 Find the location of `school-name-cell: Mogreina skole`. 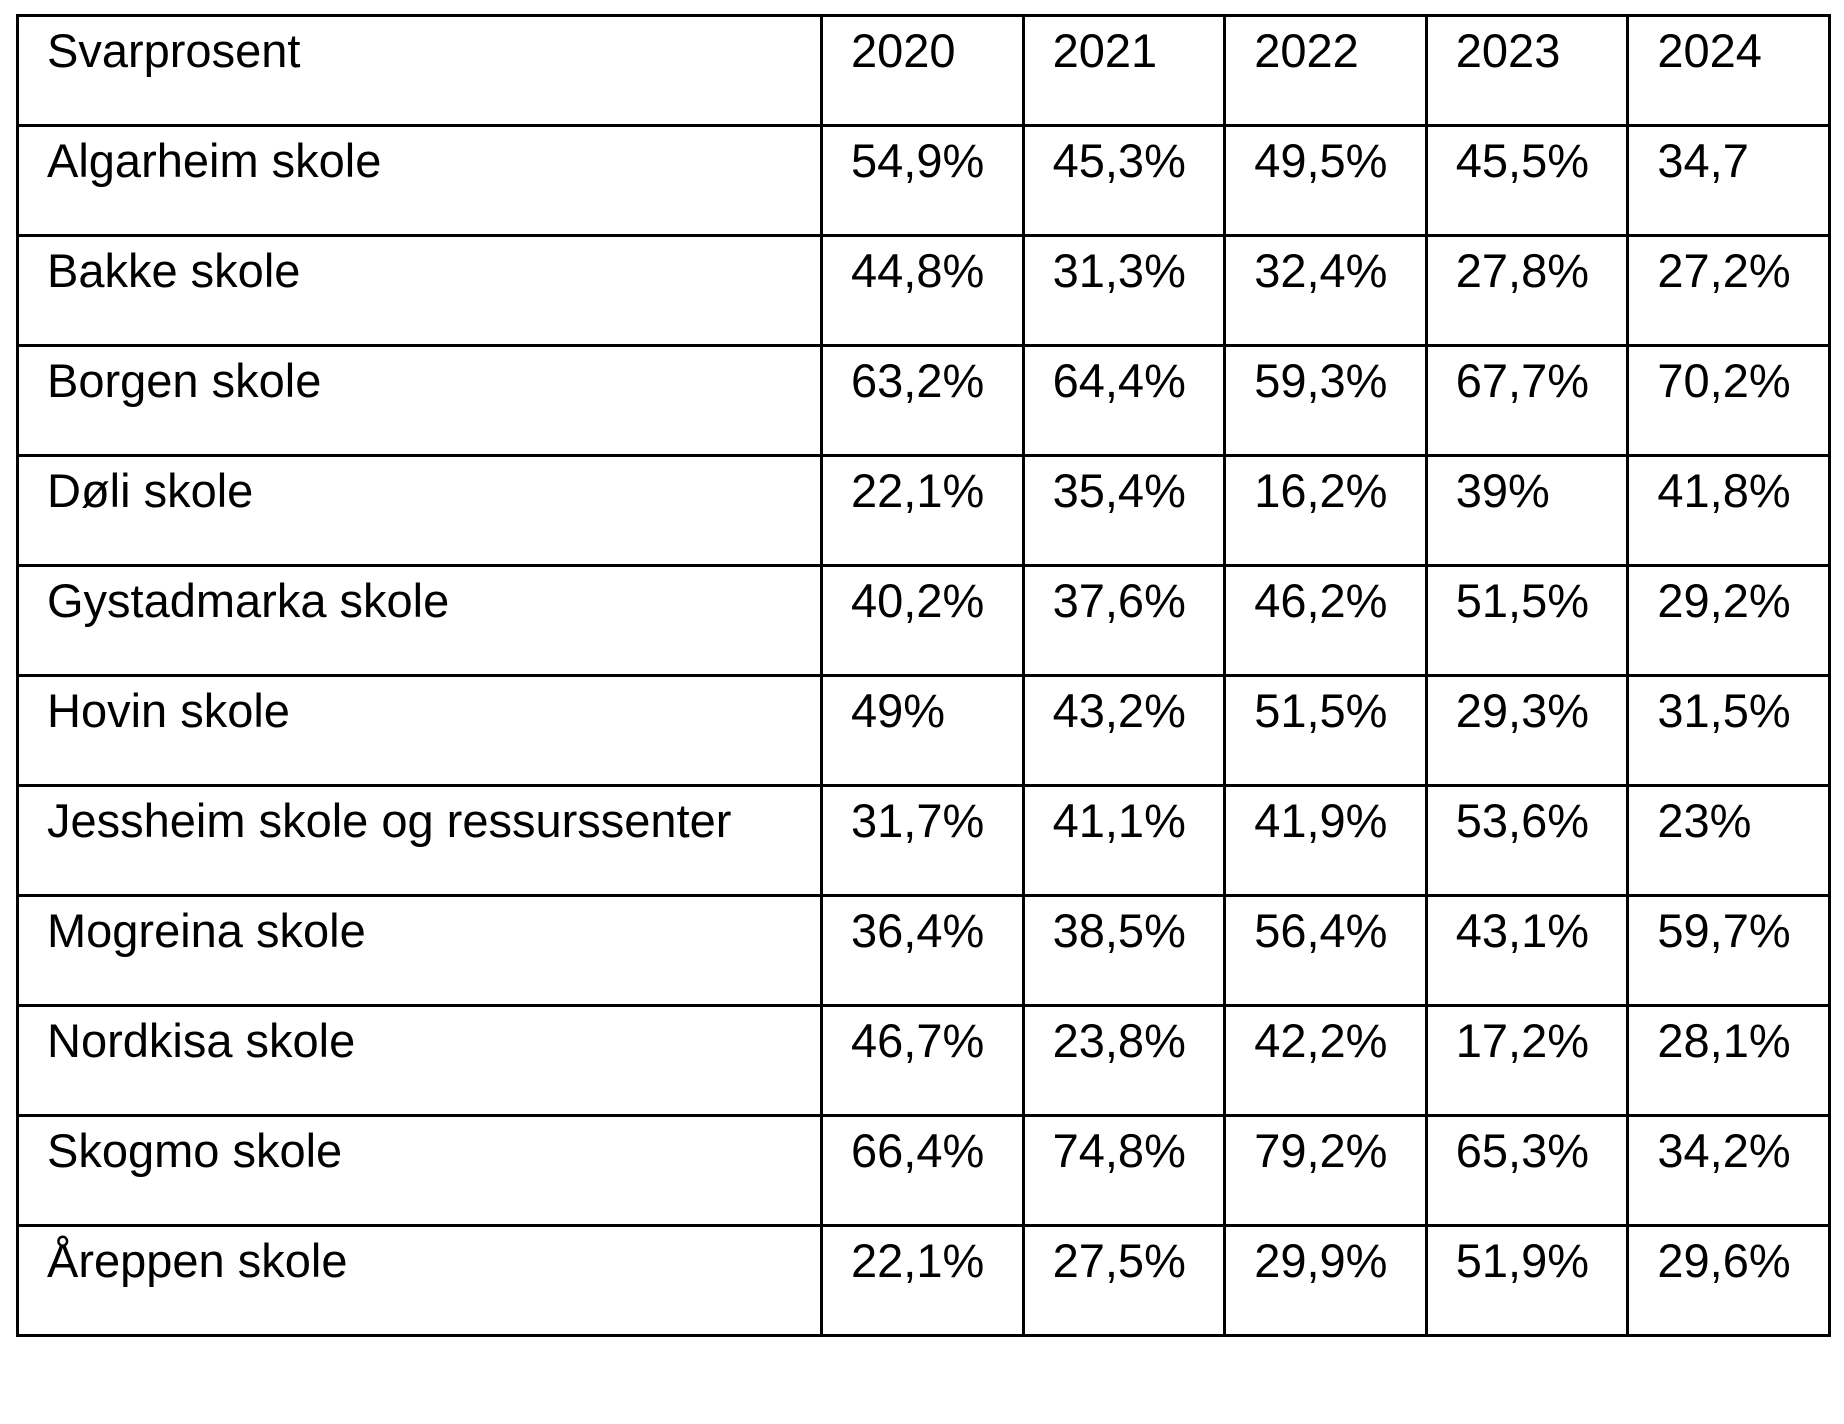

school-name-cell: Mogreina skole is located at coordinates (419, 950).